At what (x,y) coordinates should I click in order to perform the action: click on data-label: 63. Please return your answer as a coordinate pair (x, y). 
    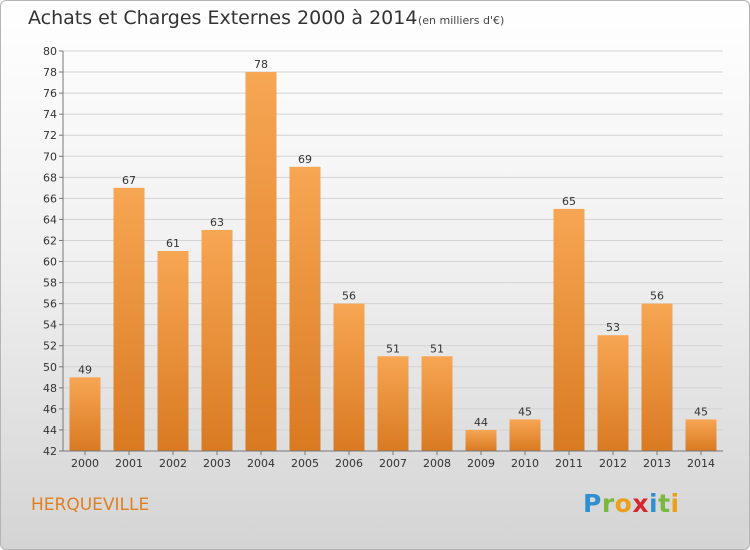
    Looking at the image, I should click on (217, 222).